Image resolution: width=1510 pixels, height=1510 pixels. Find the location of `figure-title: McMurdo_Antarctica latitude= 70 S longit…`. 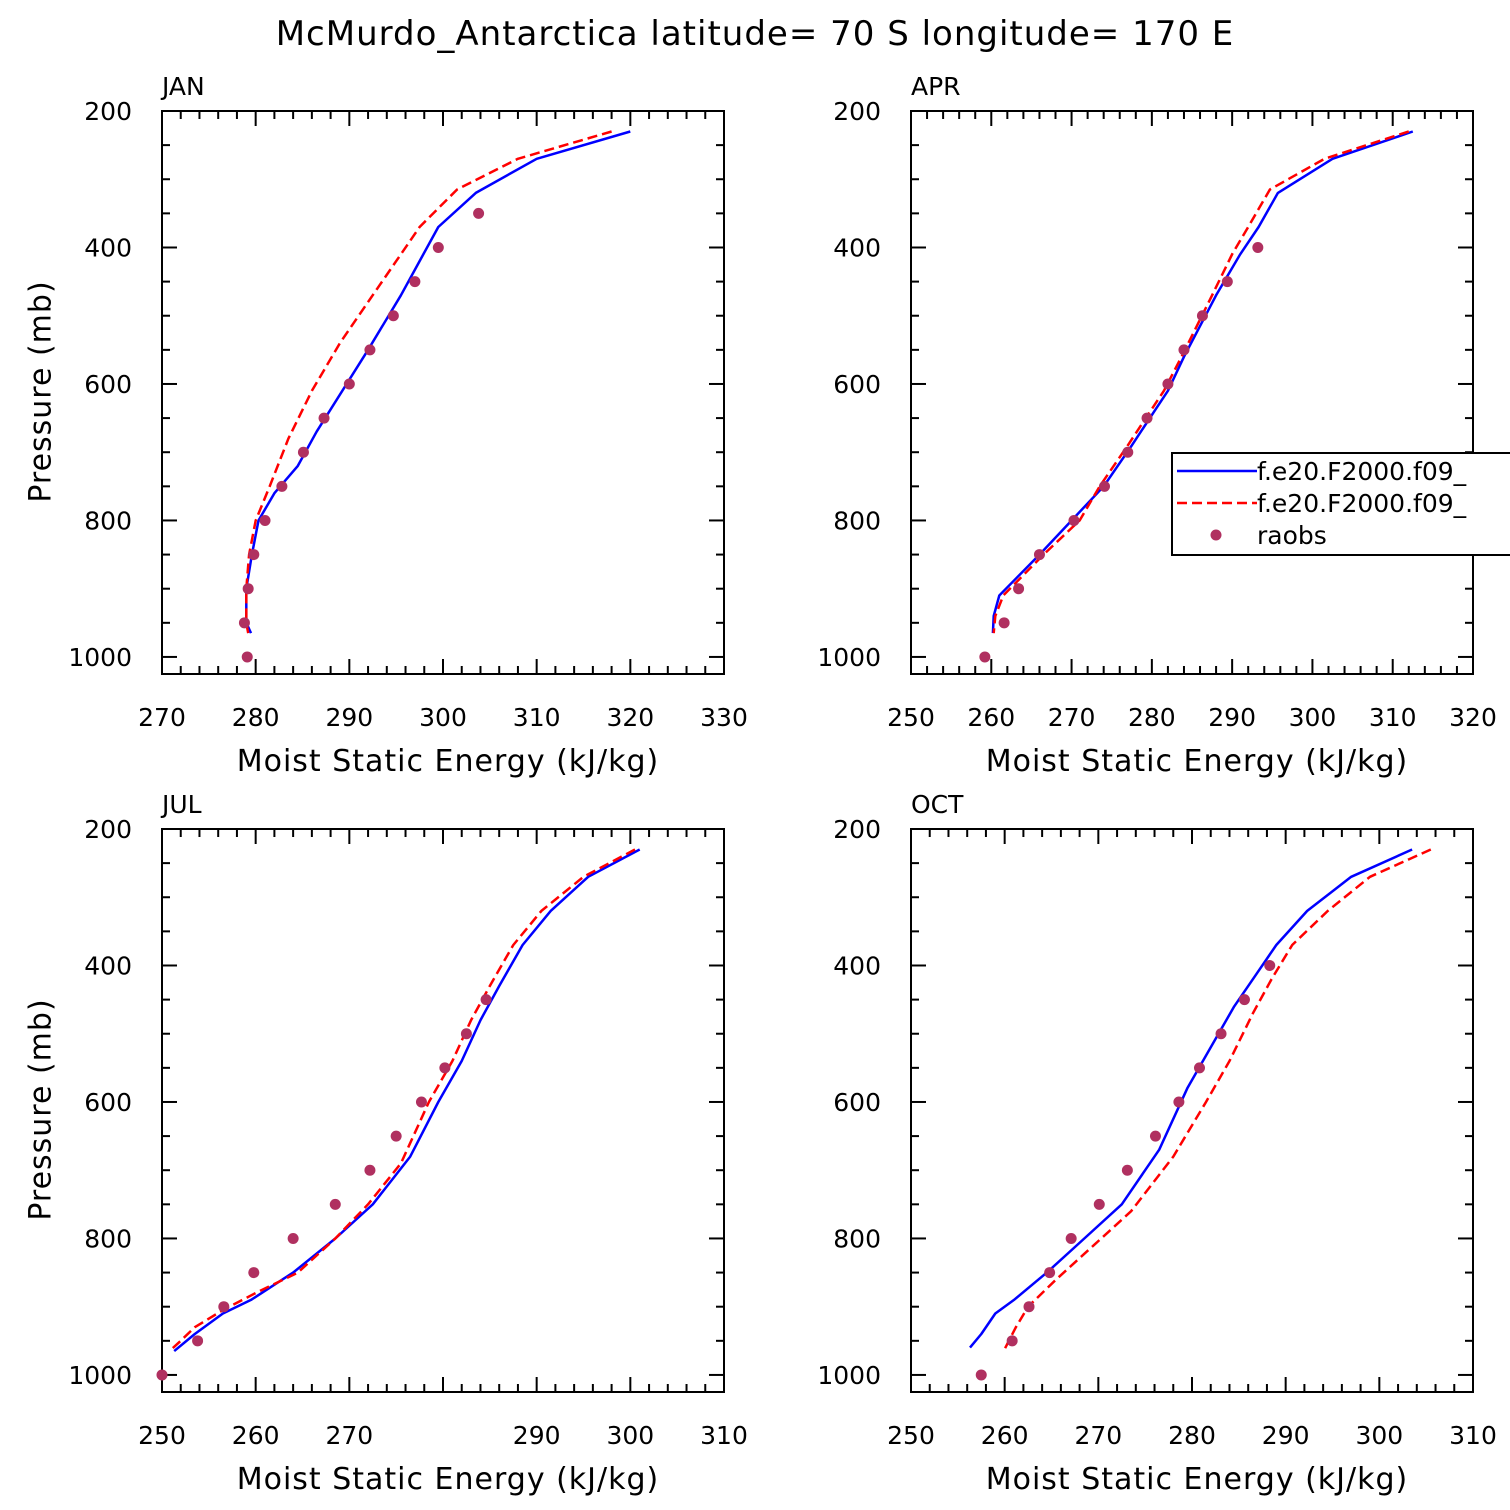

figure-title: McMurdo_Antarctica latitude= 70 S longit… is located at coordinates (755, 34).